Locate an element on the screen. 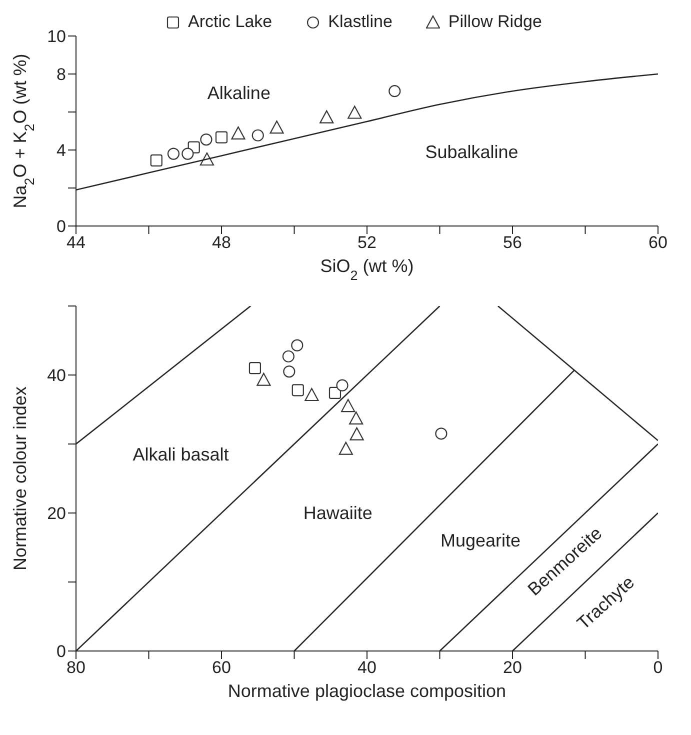 Image resolution: width=691 pixels, height=735 pixels. legend-label: Pillow Ridge is located at coordinates (495, 22).